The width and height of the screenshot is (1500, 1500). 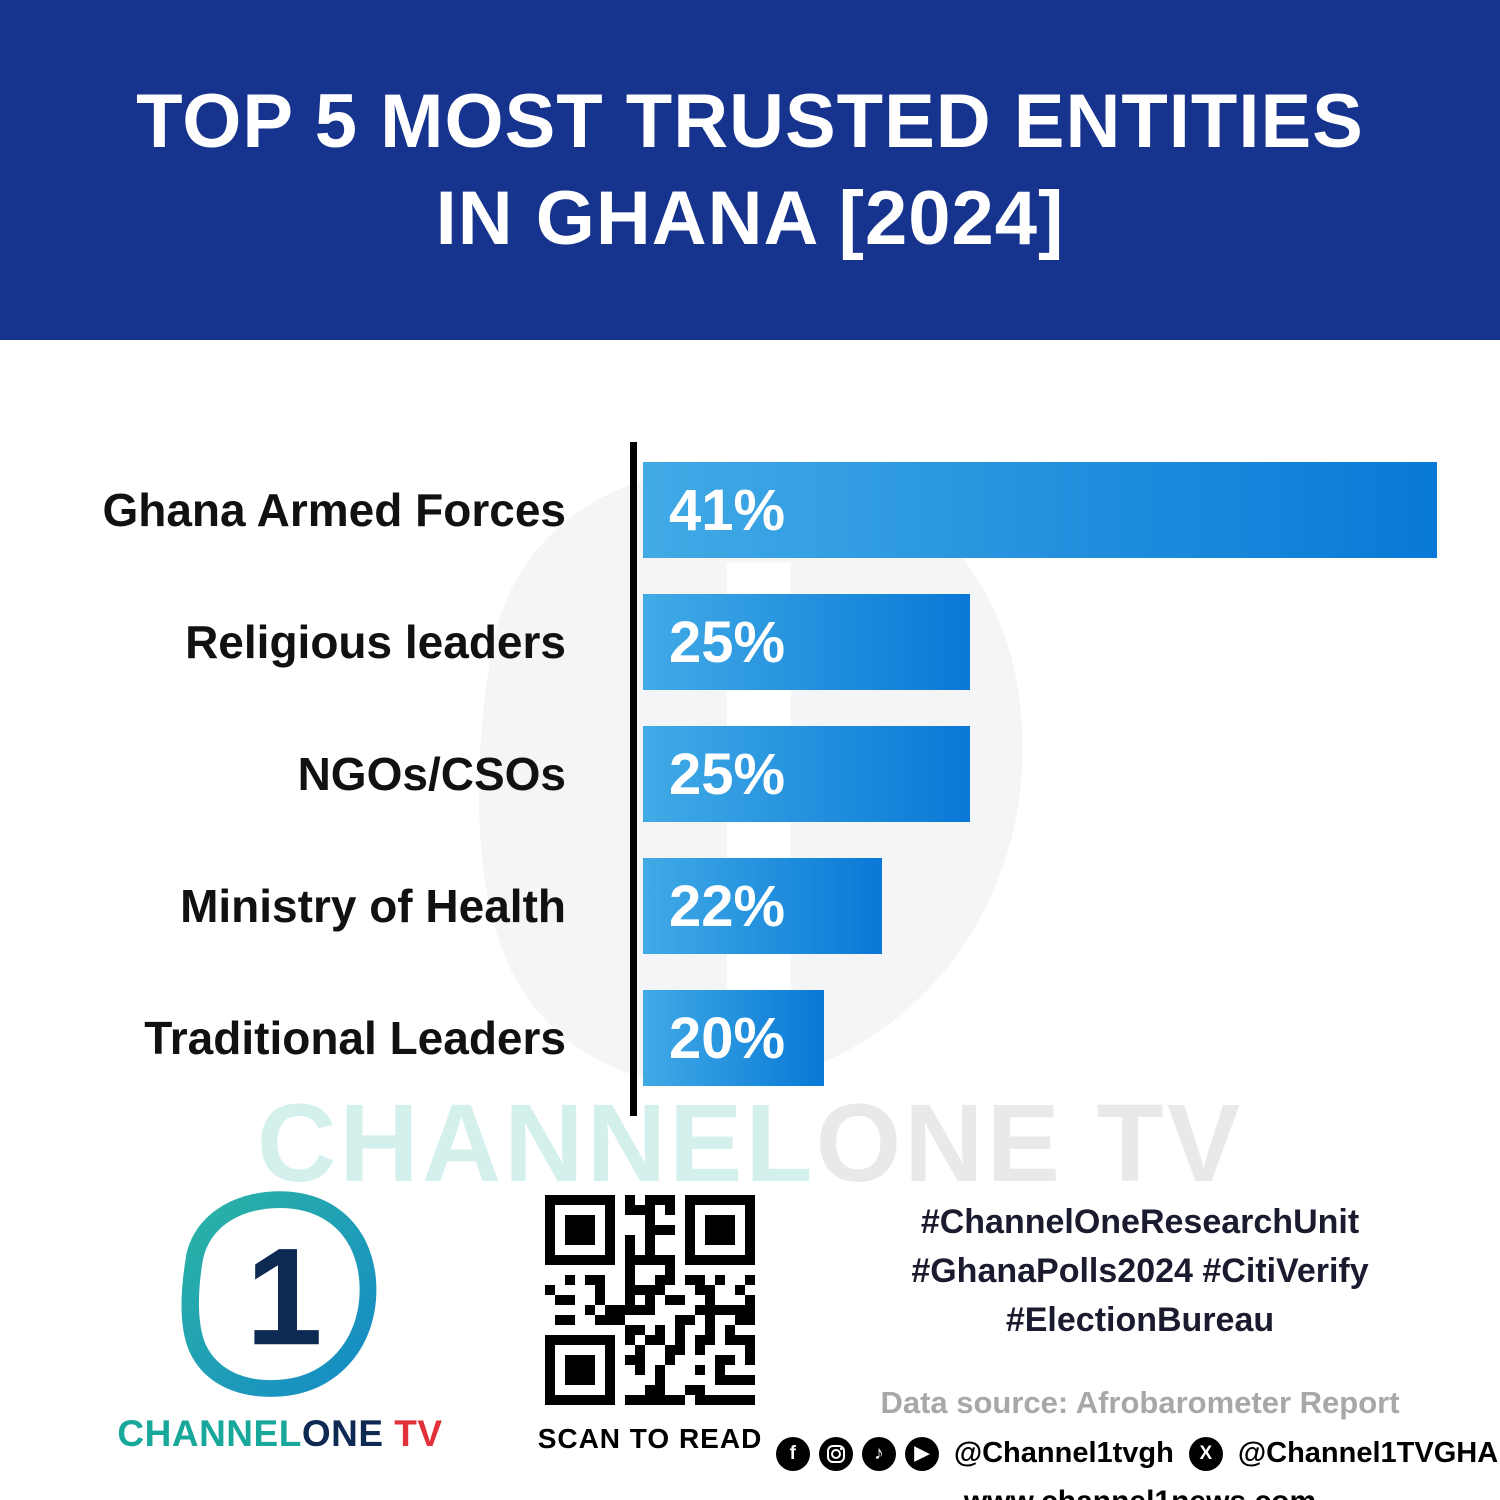 I want to click on bar: 22%, so click(x=763, y=906).